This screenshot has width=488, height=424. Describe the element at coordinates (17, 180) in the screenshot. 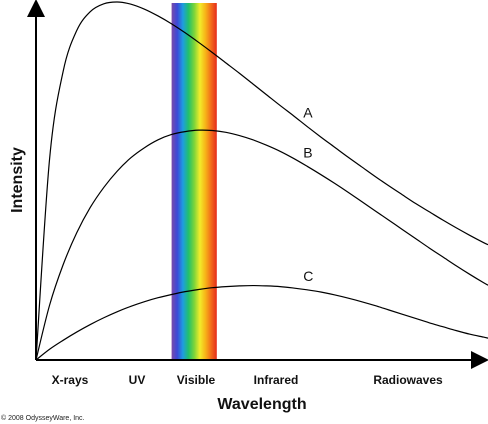

I see `y-axis-title: Intensity` at that location.